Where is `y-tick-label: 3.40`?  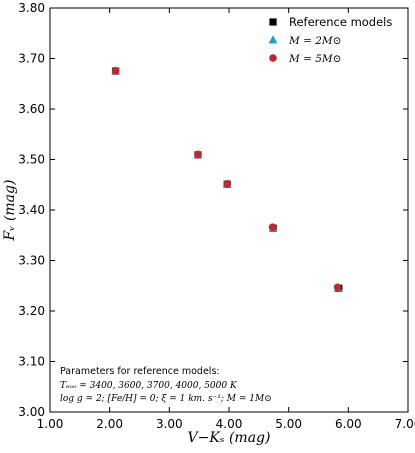 y-tick-label: 3.40 is located at coordinates (31, 210).